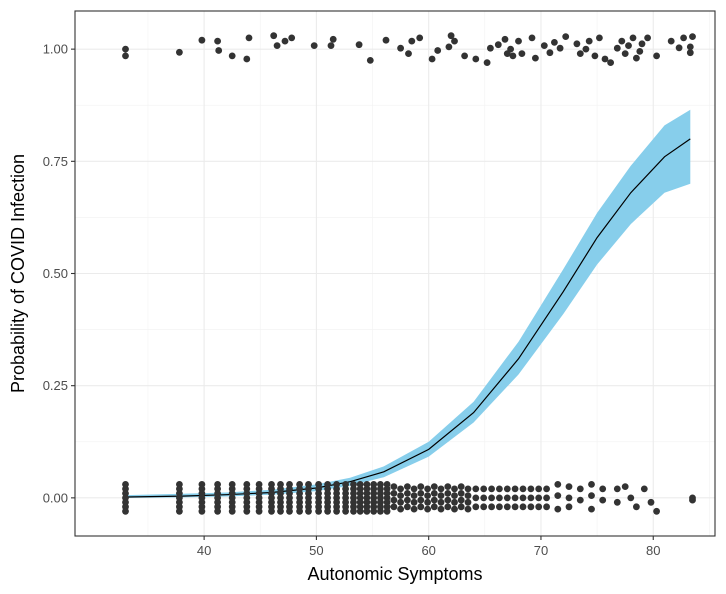  I want to click on x-tick-label: 60, so click(428, 550).